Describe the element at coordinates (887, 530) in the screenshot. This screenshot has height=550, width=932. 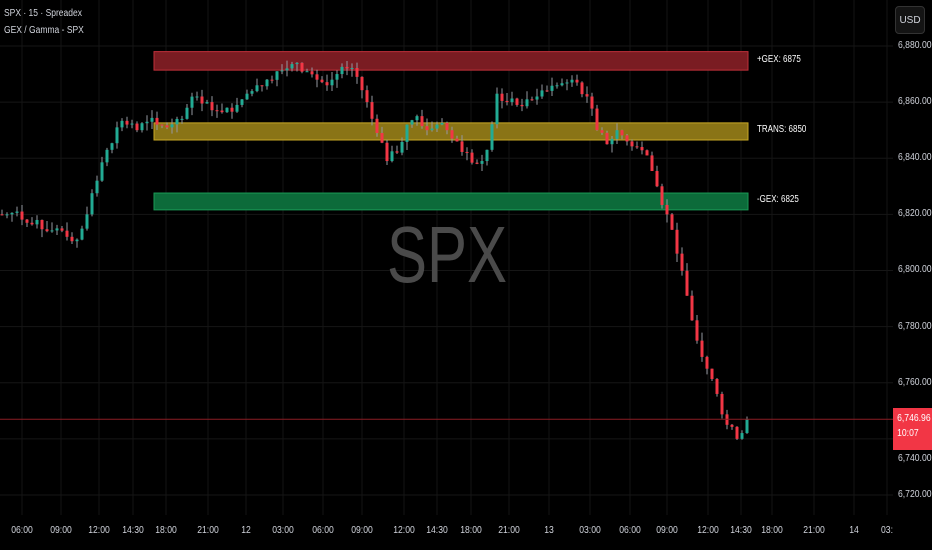
I see `x-axis-tick: 03:` at that location.